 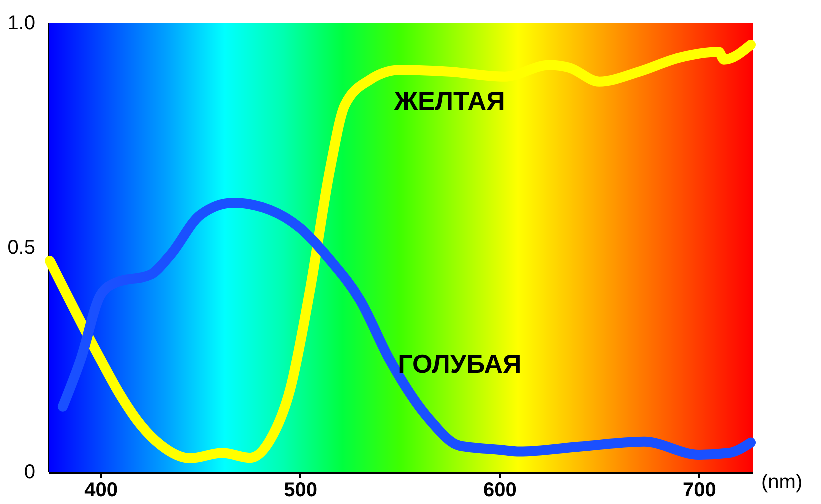 What do you see at coordinates (30, 473) in the screenshot?
I see `y-tick-label: 0` at bounding box center [30, 473].